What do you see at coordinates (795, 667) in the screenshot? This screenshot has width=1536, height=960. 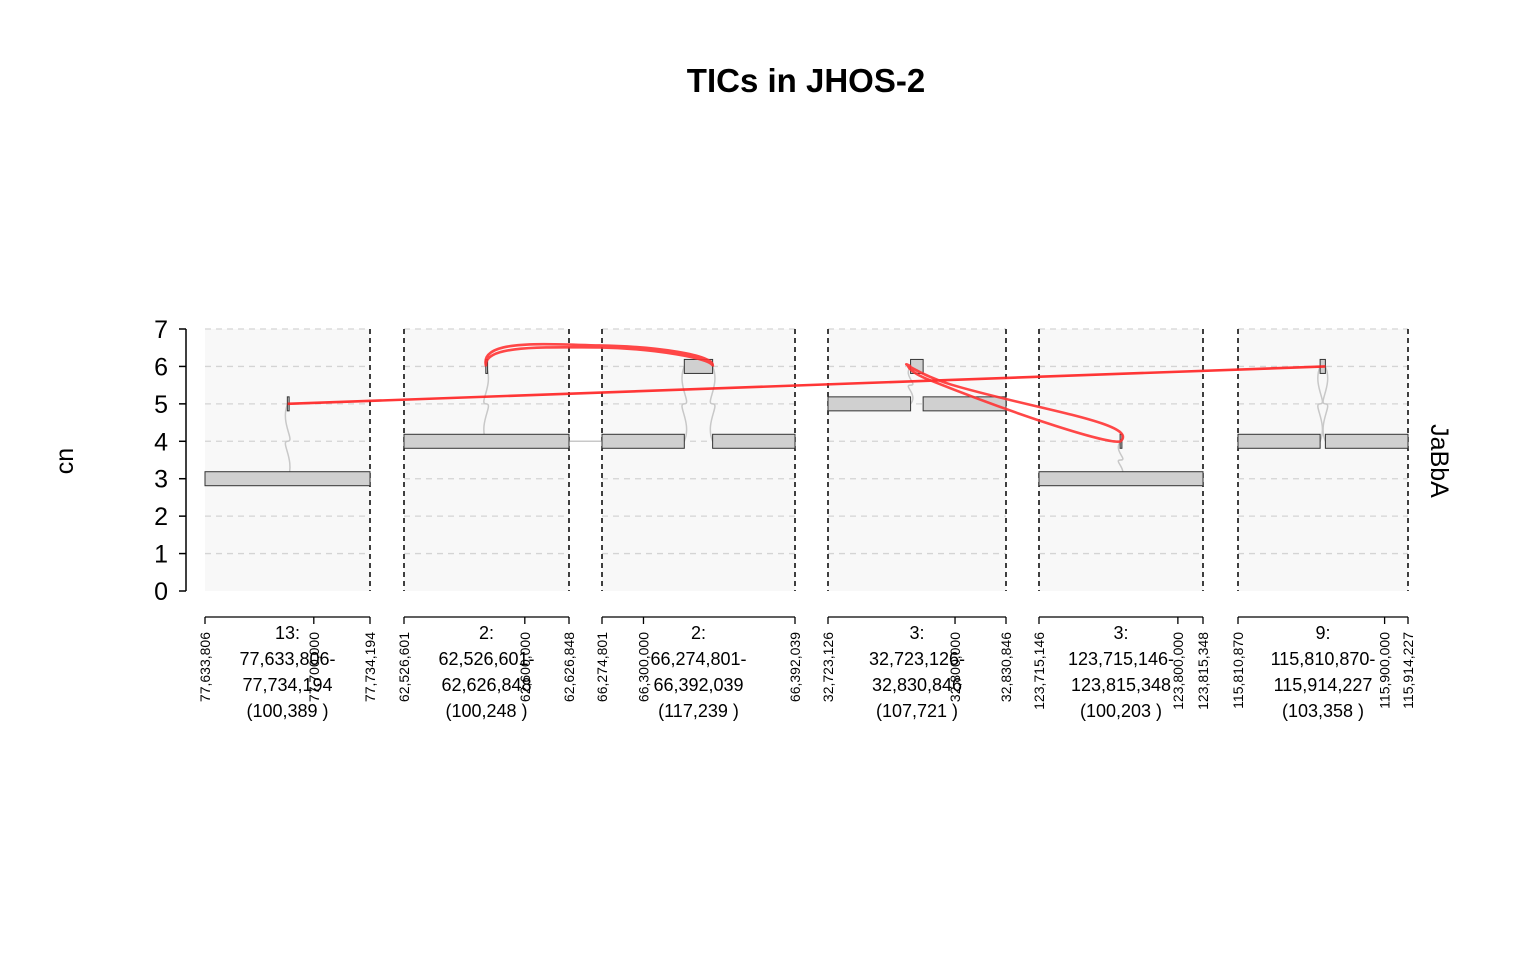 I see `genomic-tick-label: 66,392,039` at bounding box center [795, 667].